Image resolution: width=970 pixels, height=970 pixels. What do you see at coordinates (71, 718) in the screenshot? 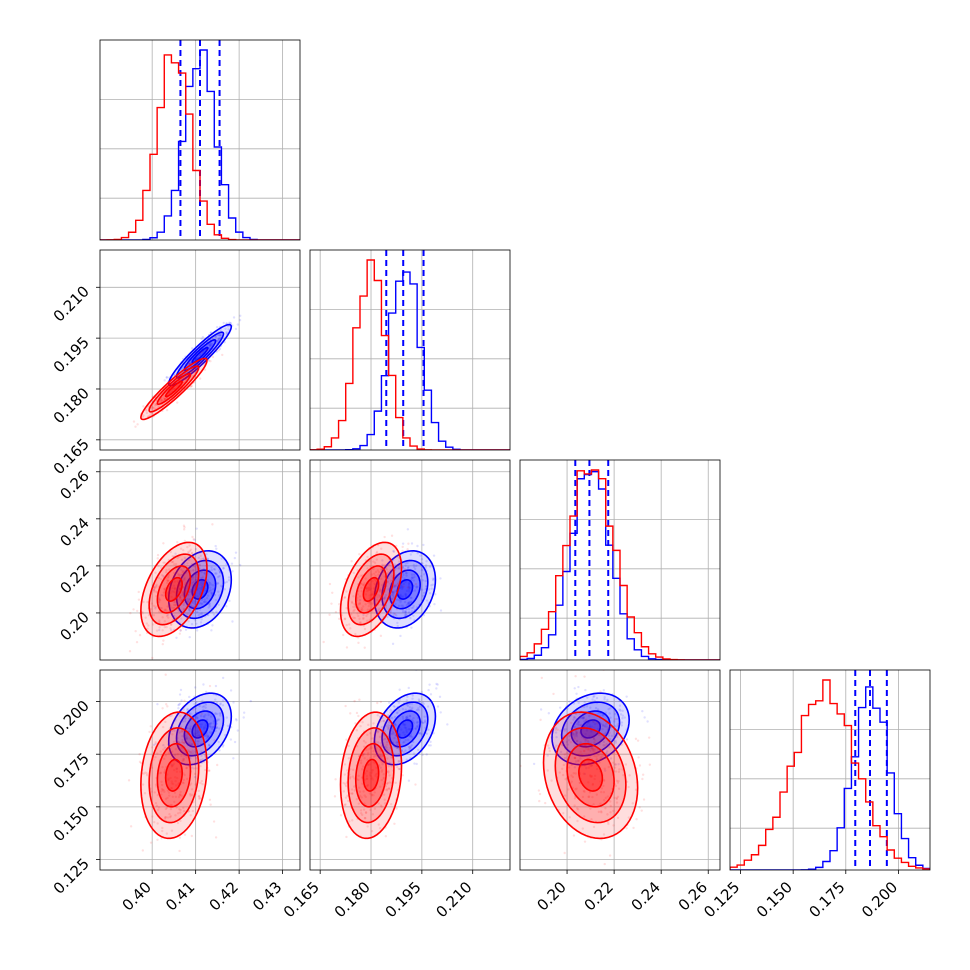
I see `y-tick-label: 0.200` at bounding box center [71, 718].